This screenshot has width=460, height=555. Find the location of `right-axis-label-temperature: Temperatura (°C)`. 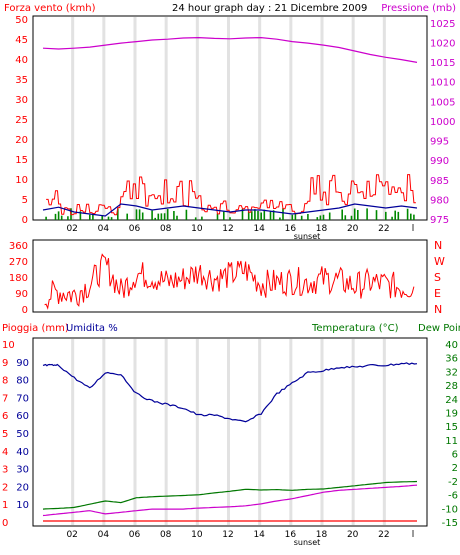

right-axis-label-temperature: Temperatura (°C) is located at coordinates (355, 328).